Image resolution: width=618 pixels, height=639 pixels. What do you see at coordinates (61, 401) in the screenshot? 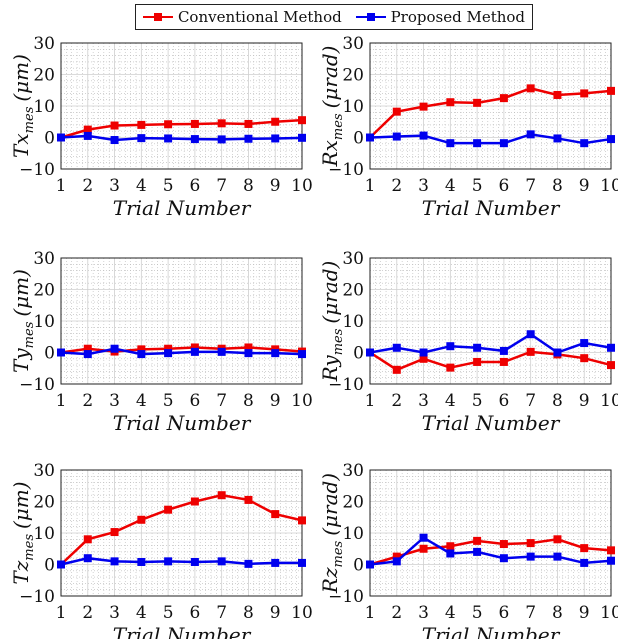
I see `x-tick-label: 1` at bounding box center [61, 401].